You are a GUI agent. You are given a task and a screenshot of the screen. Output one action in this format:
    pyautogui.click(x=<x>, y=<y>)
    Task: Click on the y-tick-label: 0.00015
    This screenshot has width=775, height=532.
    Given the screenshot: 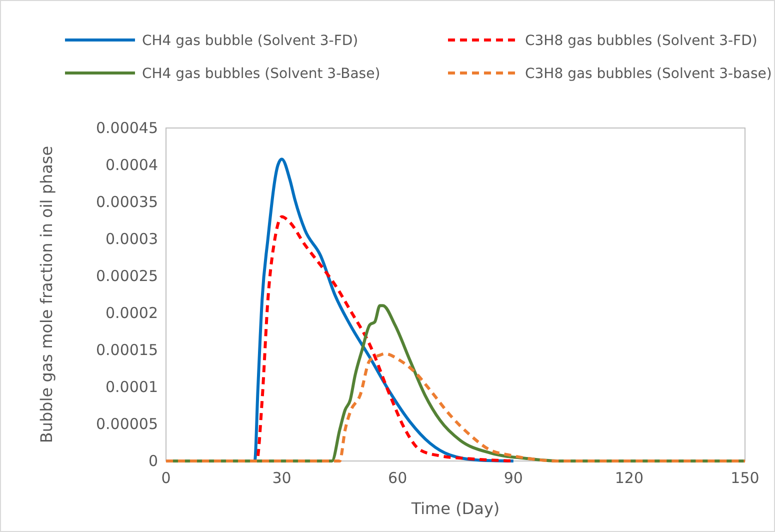 What is the action you would take?
    pyautogui.click(x=127, y=350)
    